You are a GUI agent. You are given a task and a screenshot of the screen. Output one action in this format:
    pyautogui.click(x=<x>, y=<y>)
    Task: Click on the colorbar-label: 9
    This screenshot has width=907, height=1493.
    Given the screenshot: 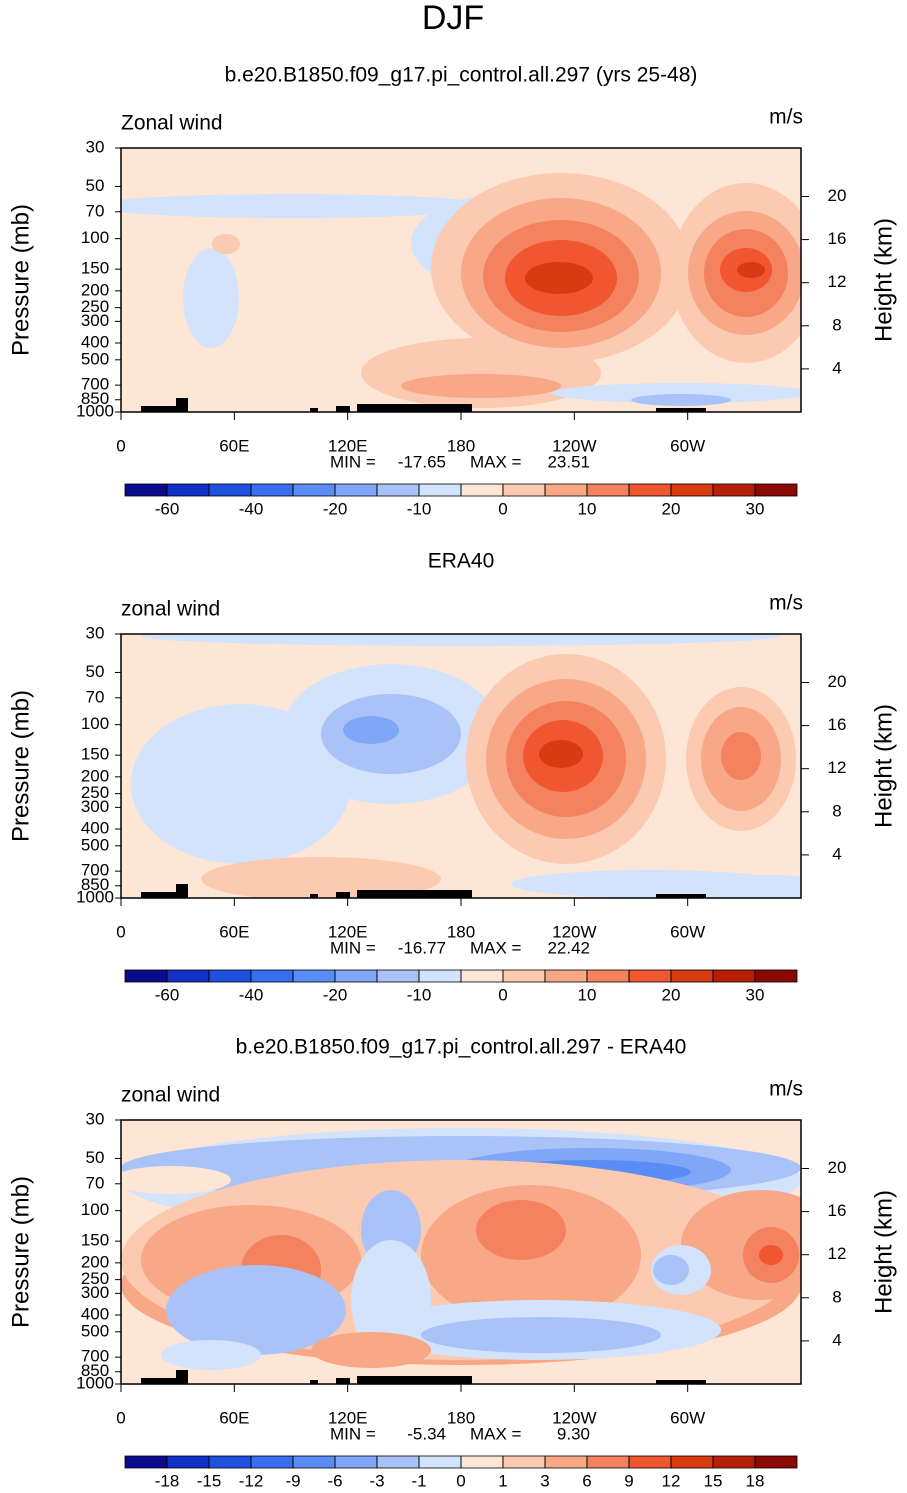 What is the action you would take?
    pyautogui.click(x=628, y=1480)
    